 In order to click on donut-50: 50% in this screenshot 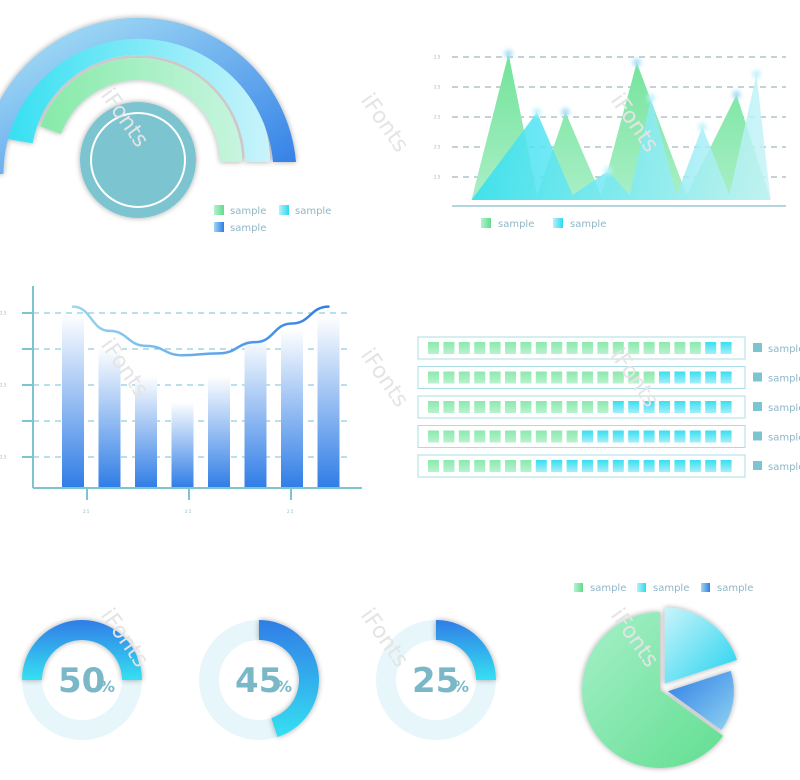, I will do `click(82, 680)`.